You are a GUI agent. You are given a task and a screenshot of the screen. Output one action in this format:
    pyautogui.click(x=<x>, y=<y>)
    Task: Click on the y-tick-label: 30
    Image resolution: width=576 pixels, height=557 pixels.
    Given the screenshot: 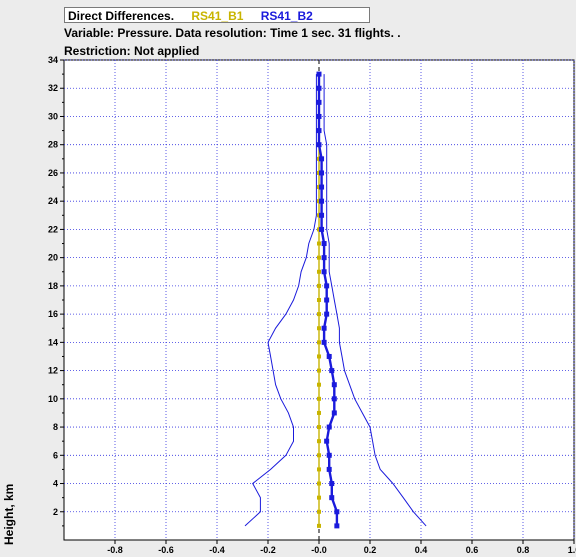 What is the action you would take?
    pyautogui.click(x=53, y=116)
    